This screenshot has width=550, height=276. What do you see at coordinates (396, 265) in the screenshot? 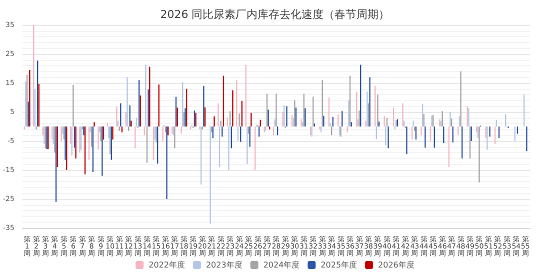
I see `legend-label: 2026年度` at bounding box center [396, 265].